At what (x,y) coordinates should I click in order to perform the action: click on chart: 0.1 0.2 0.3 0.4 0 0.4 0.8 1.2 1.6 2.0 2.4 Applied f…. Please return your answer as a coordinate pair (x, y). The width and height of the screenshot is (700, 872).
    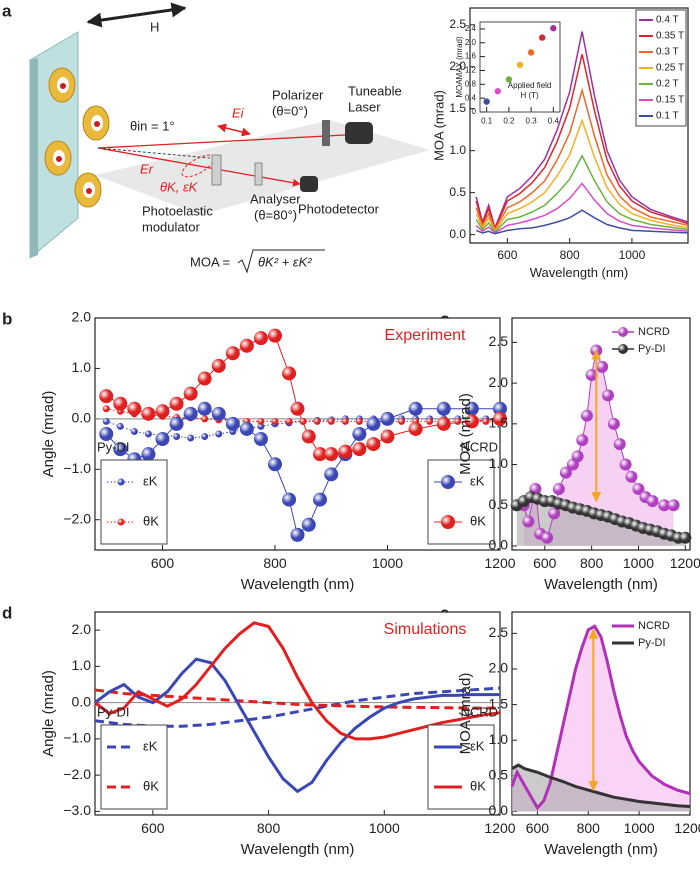
    Looking at the image, I should click on (508, 73).